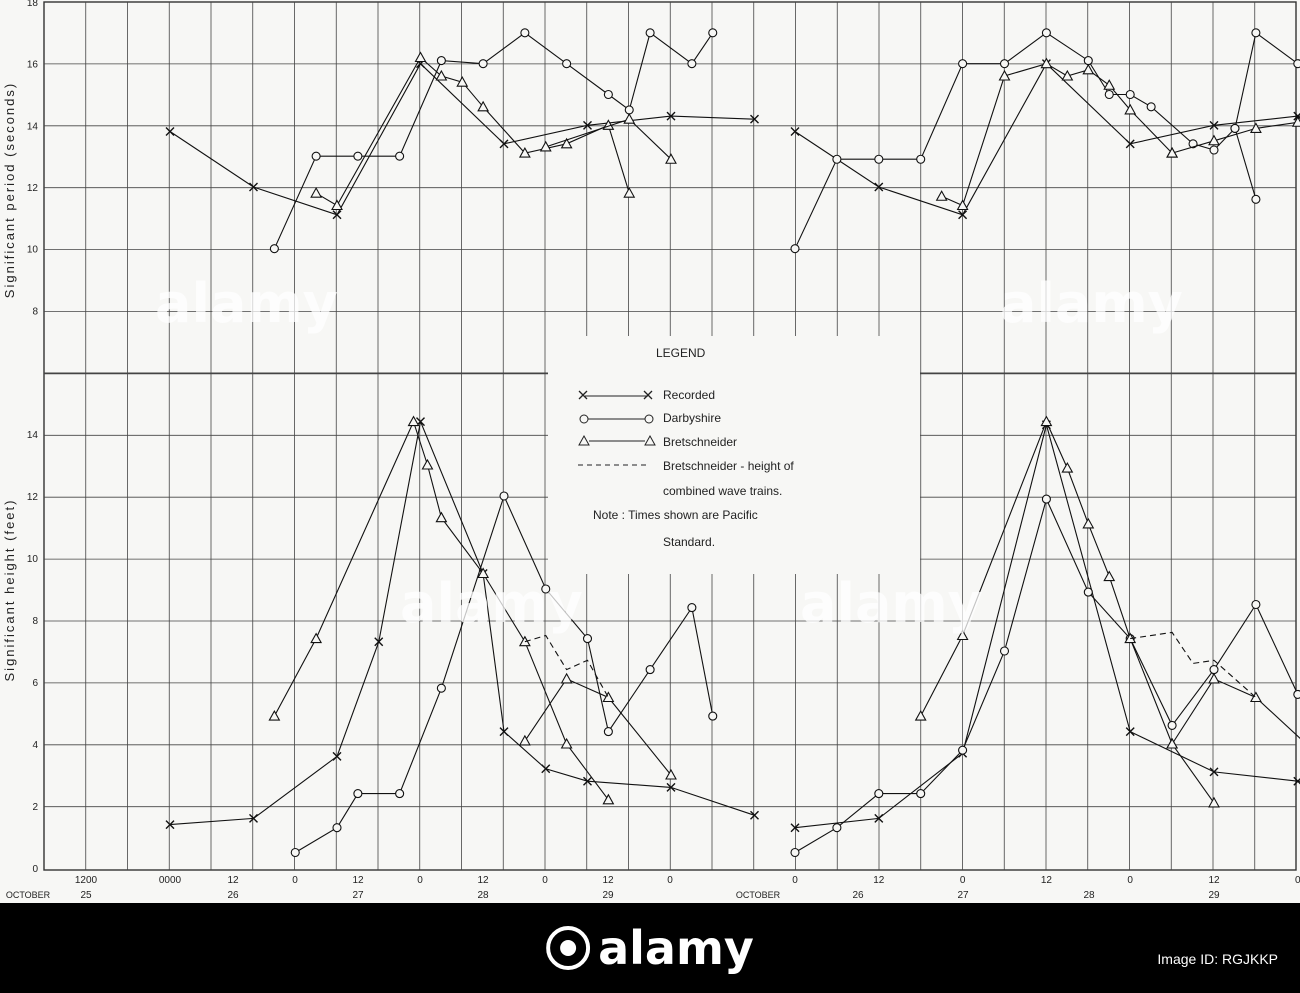 The width and height of the screenshot is (1300, 993). Describe the element at coordinates (692, 418) in the screenshot. I see `legend-label-darbyshire: Darbyshire` at that location.